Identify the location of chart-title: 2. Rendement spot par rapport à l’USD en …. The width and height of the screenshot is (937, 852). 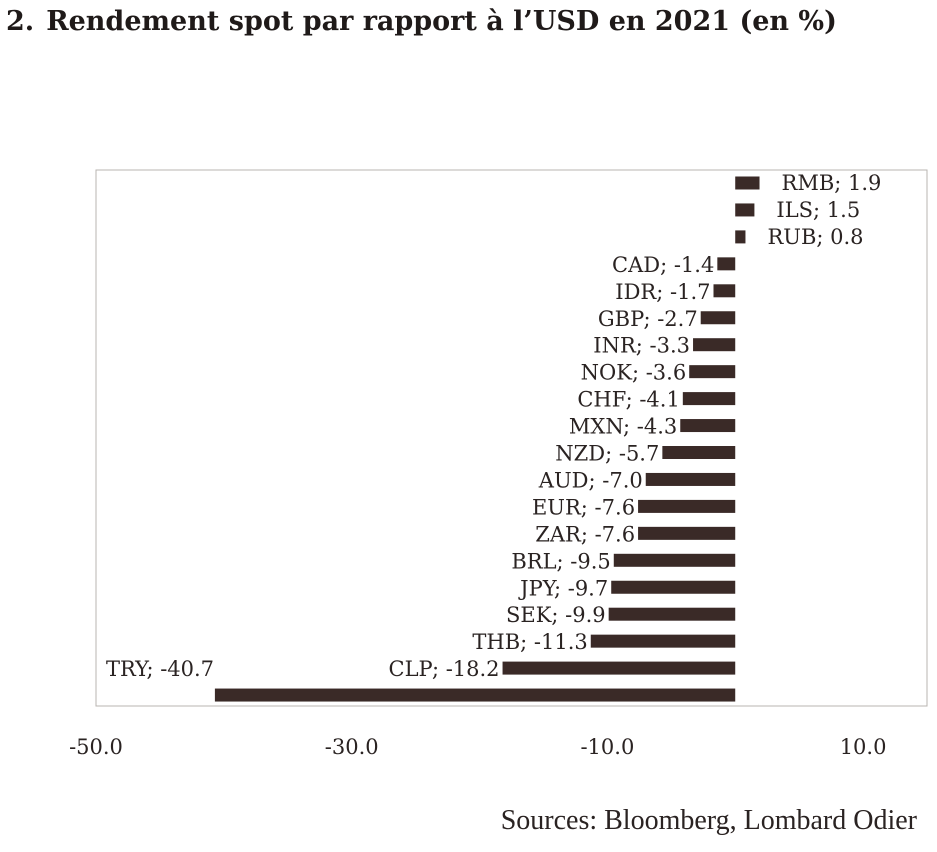
(421, 22).